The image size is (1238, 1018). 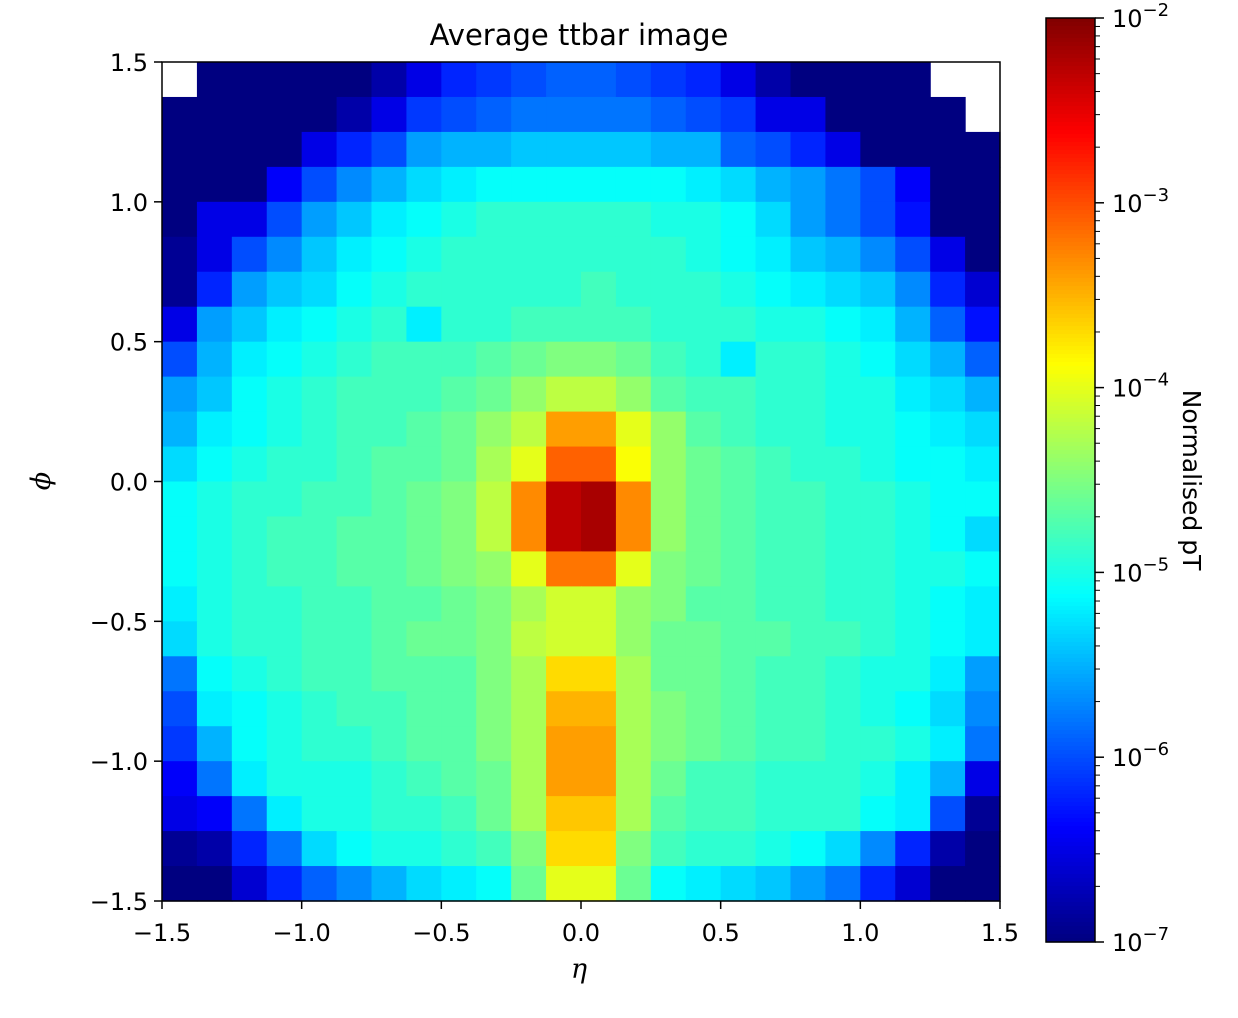 I want to click on y-tick-label: 0.0, so click(x=129, y=483).